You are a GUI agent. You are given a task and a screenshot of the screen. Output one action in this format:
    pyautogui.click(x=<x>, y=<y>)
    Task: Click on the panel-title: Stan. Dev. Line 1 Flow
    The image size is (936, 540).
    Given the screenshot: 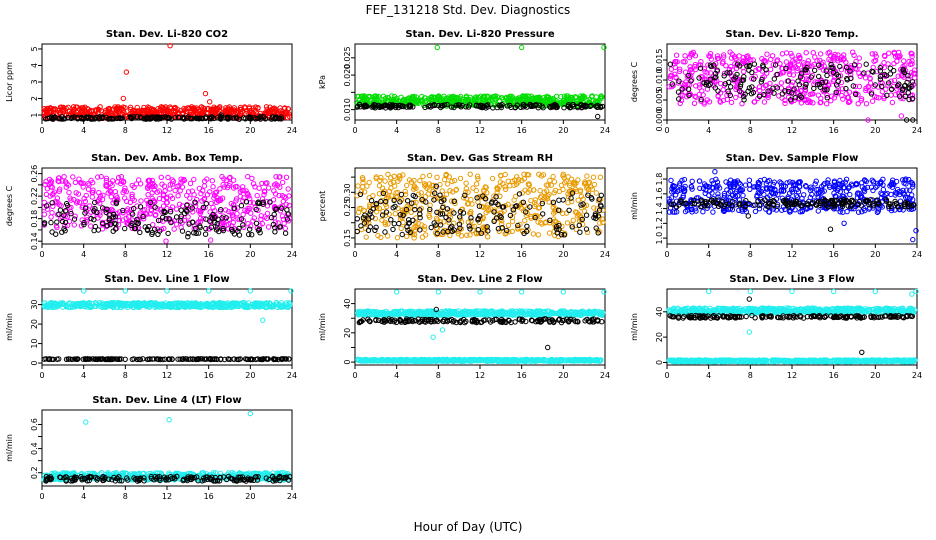 What is the action you would take?
    pyautogui.click(x=166, y=279)
    